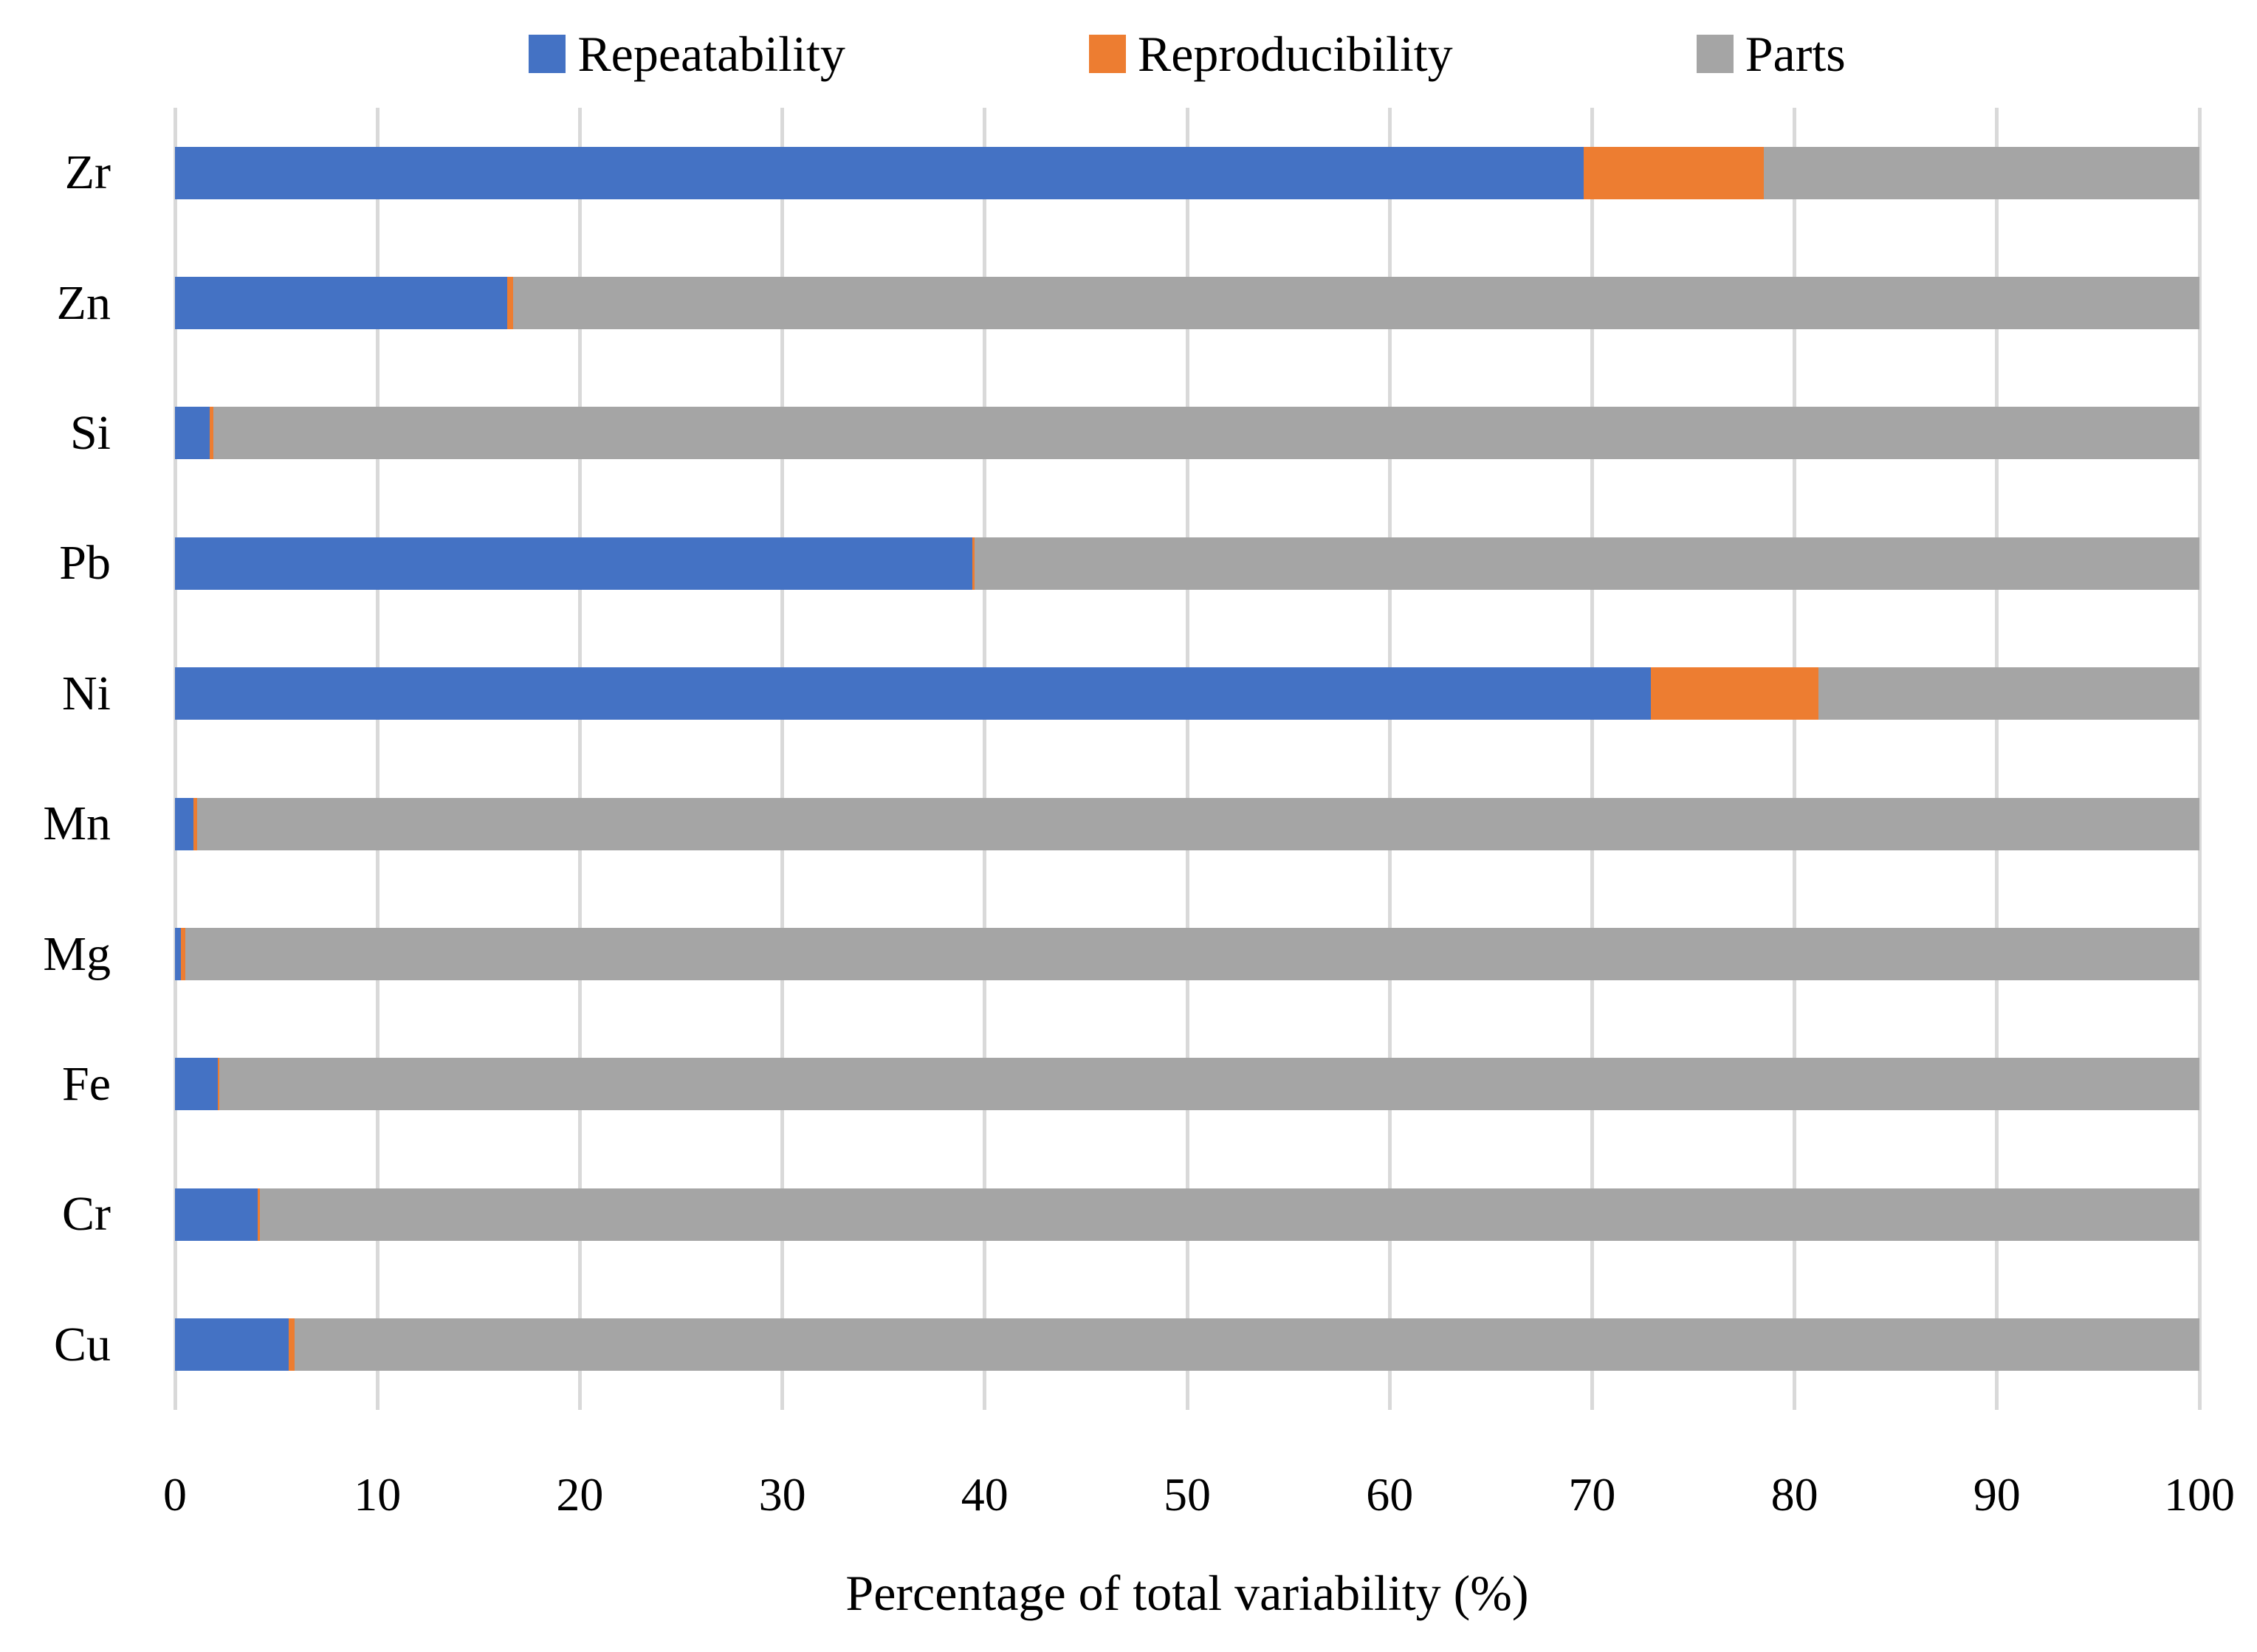 Image resolution: width=2257 pixels, height=1652 pixels. I want to click on bar-row-ni, so click(1187, 694).